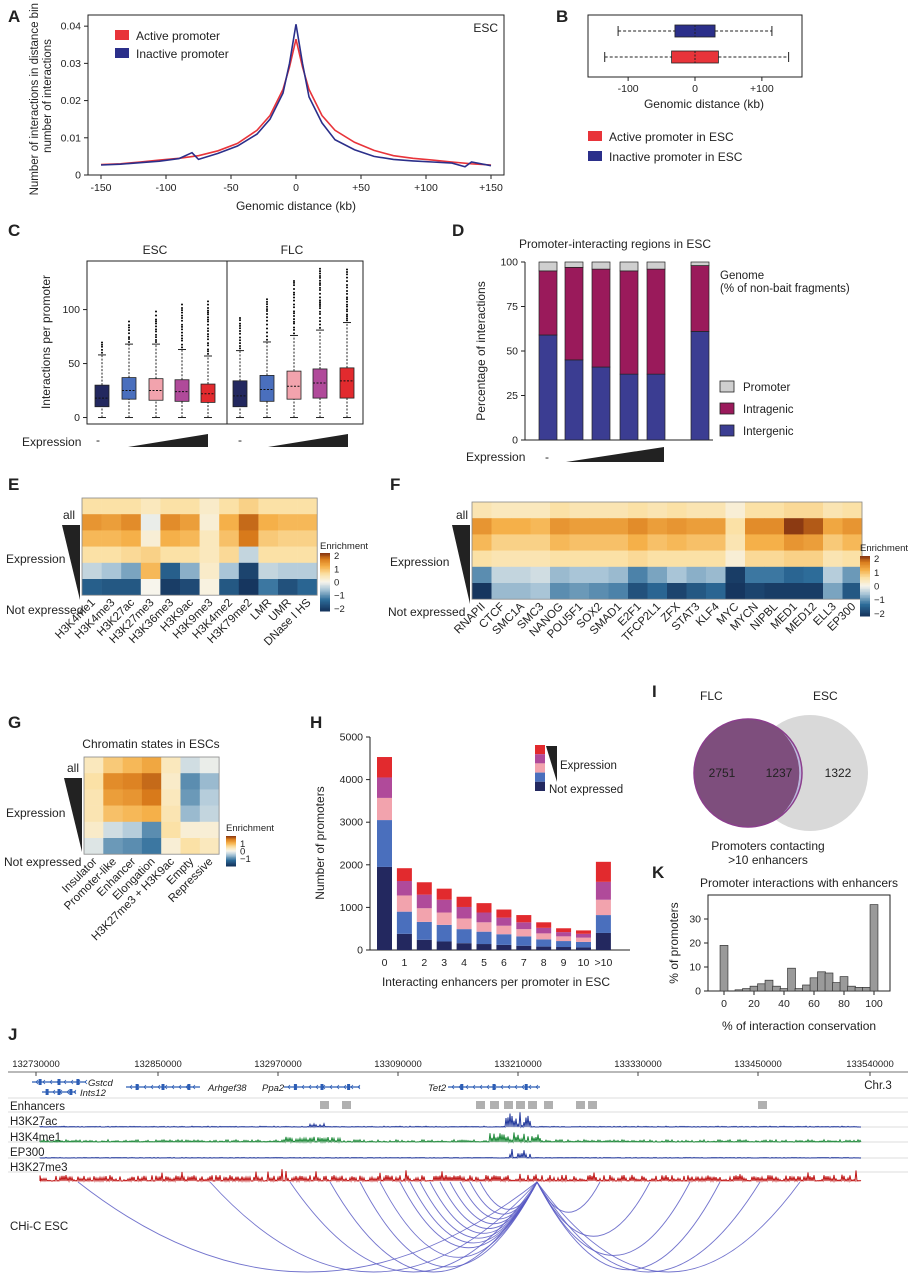 The width and height of the screenshot is (916, 1280). Describe the element at coordinates (450, 1154) in the screenshot. I see `signal-trace` at that location.